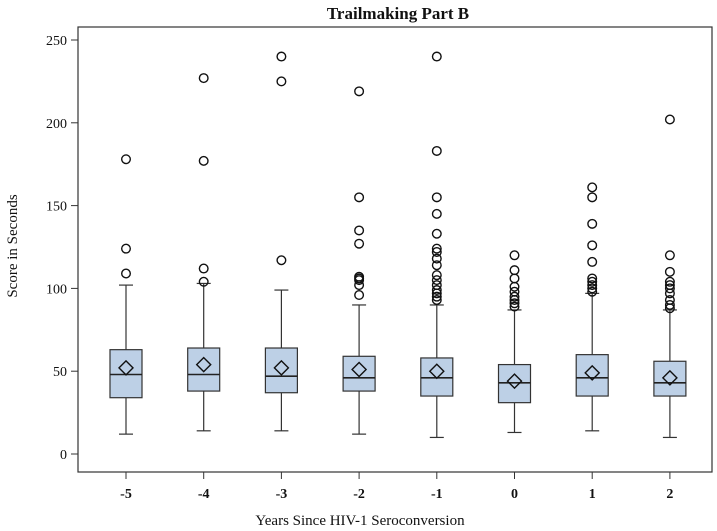 This screenshot has width=717, height=531. Describe the element at coordinates (126, 494) in the screenshot. I see `x-tick-label: -5` at that location.